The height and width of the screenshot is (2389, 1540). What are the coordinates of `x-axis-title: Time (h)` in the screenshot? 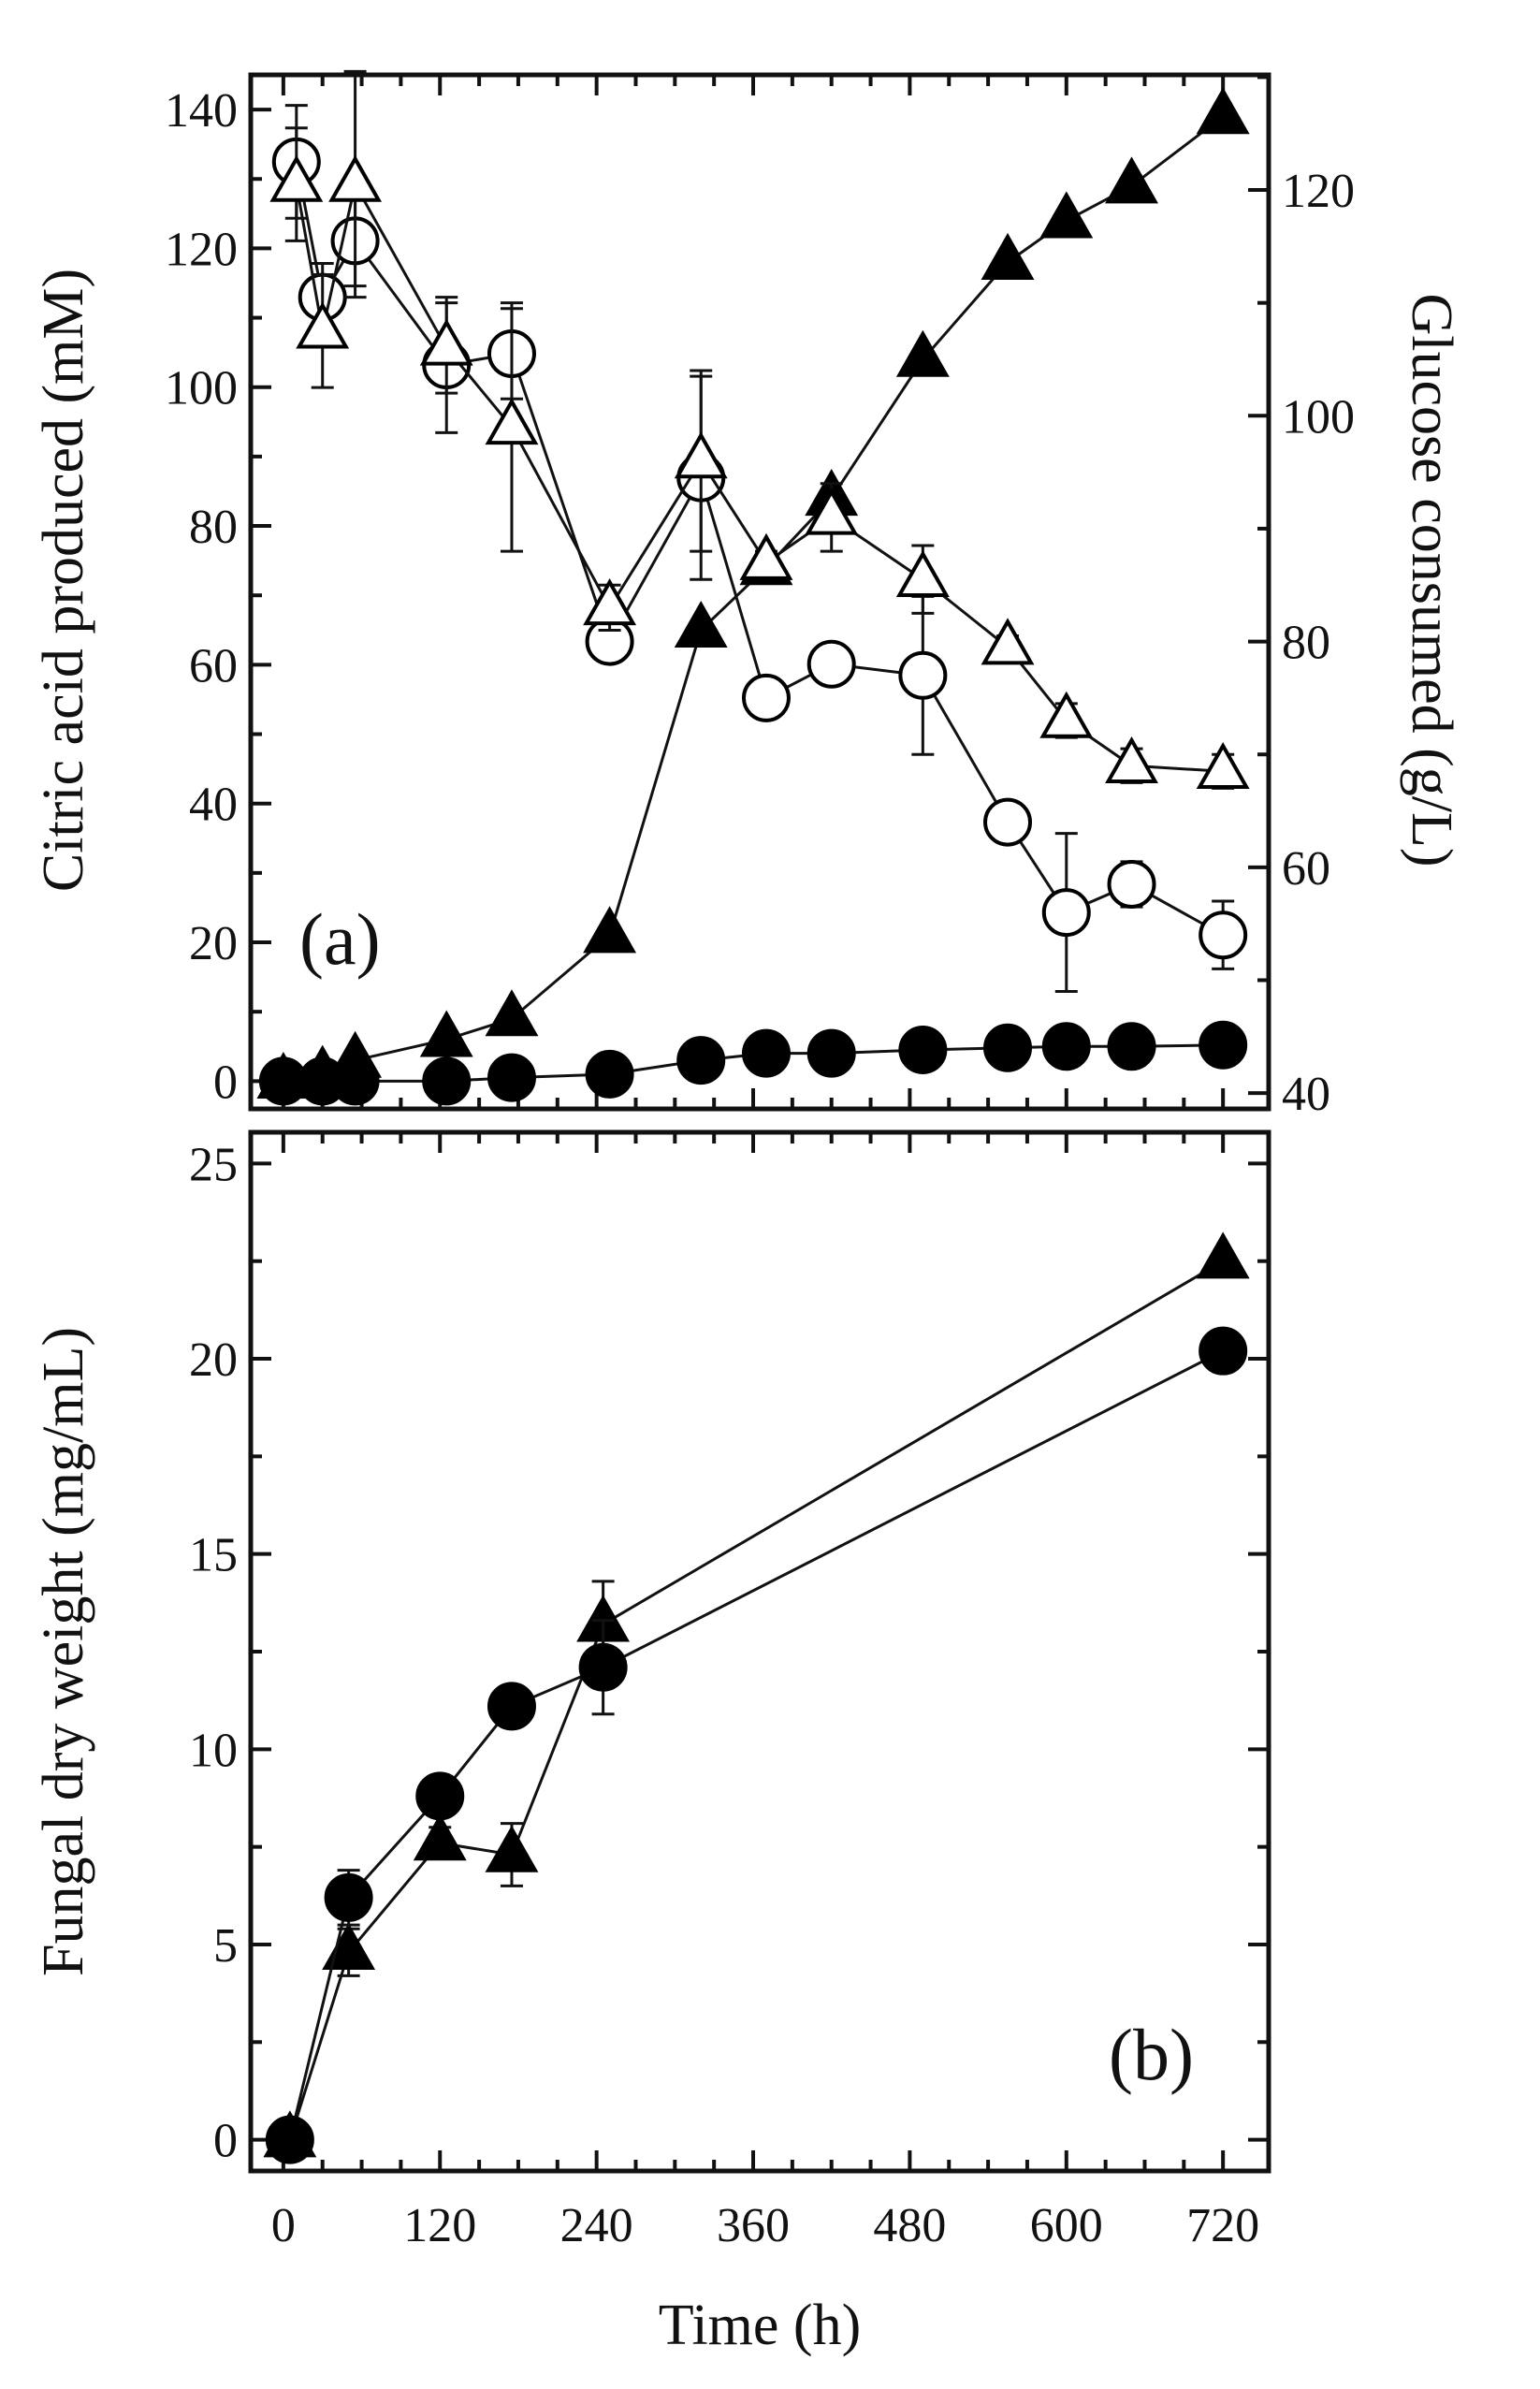 It's located at (760, 2325).